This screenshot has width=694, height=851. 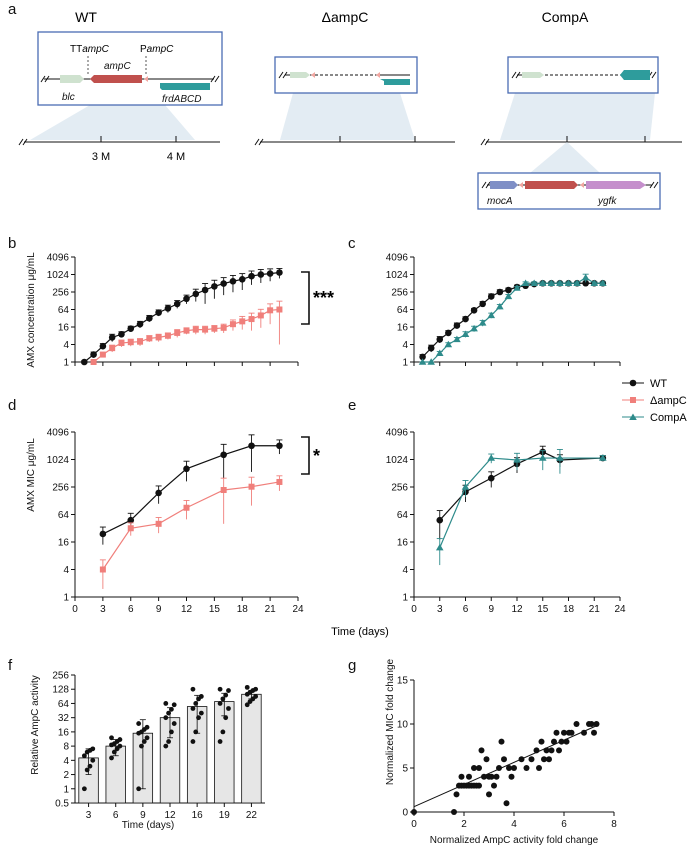 I want to click on x-tick-label: 19, so click(x=225, y=815).